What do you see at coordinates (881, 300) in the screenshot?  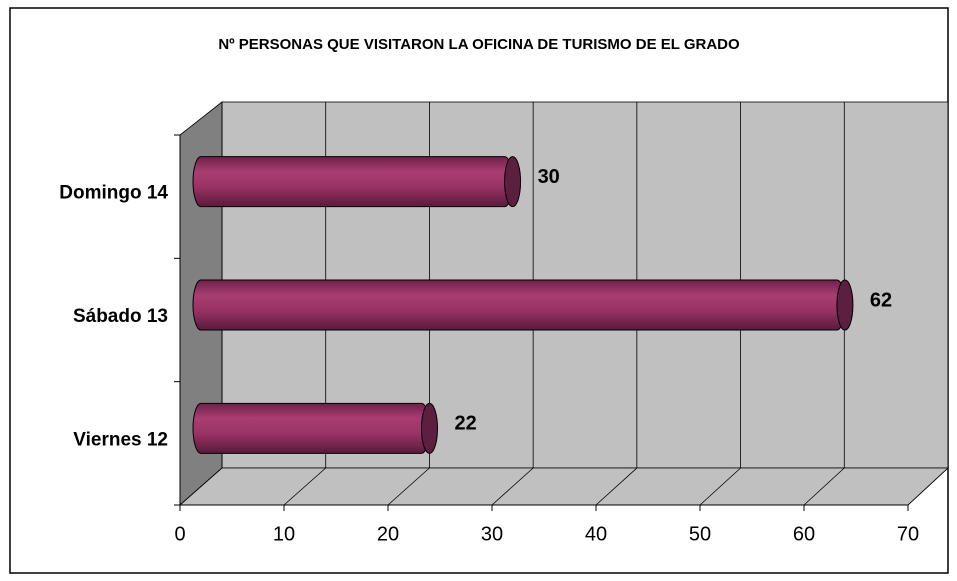 I see `data-label: 62` at bounding box center [881, 300].